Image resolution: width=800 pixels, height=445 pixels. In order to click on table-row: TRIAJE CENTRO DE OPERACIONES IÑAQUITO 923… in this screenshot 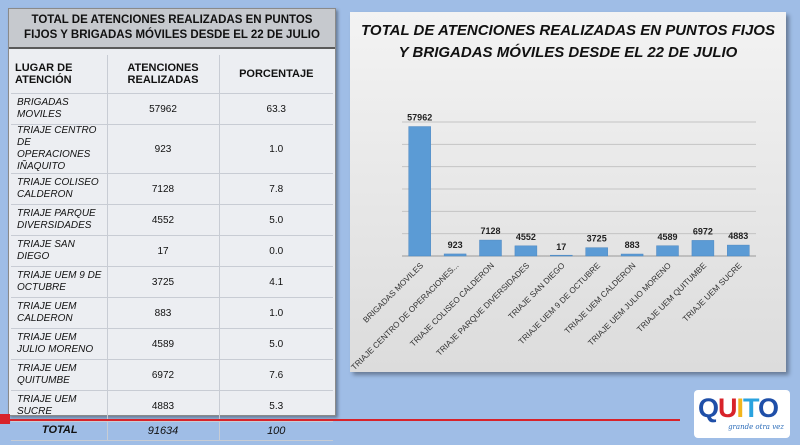, I will do `click(172, 149)`.